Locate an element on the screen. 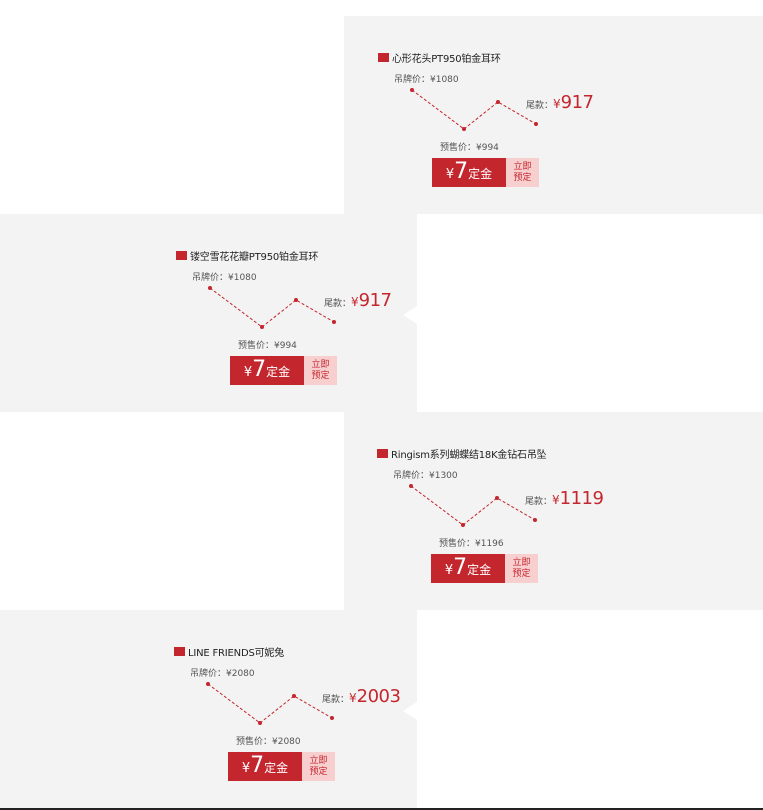 The height and width of the screenshot is (810, 763). product-title: 镂空雪花花瓣PT950铂金耳环 is located at coordinates (254, 257).